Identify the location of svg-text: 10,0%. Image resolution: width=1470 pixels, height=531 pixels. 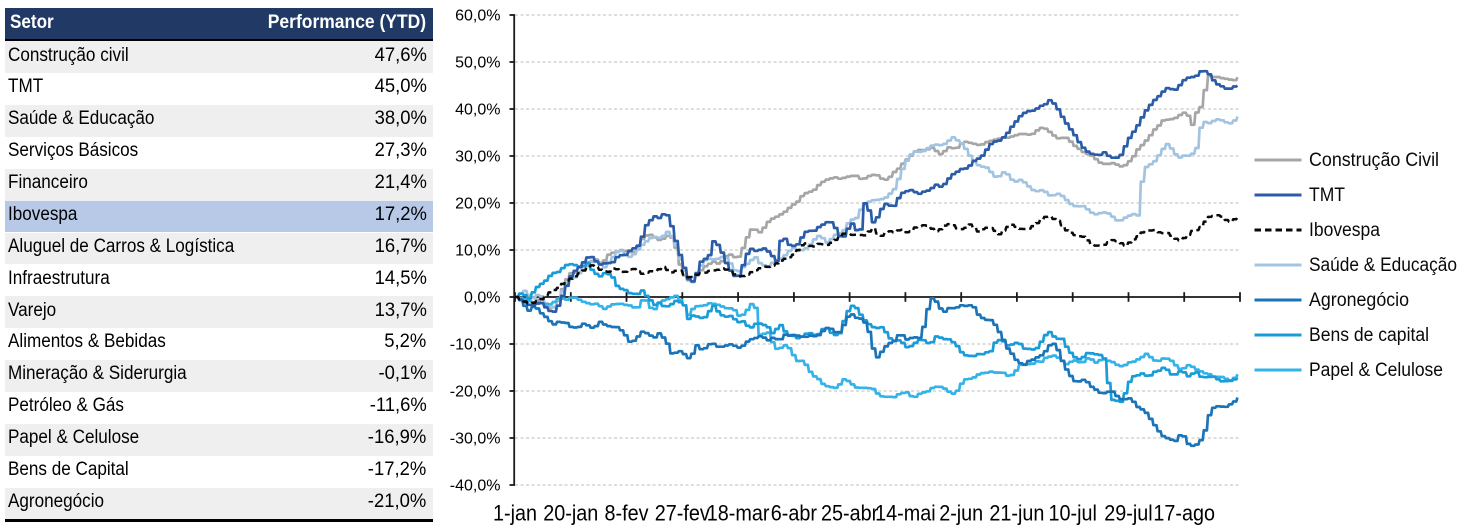
(477, 251).